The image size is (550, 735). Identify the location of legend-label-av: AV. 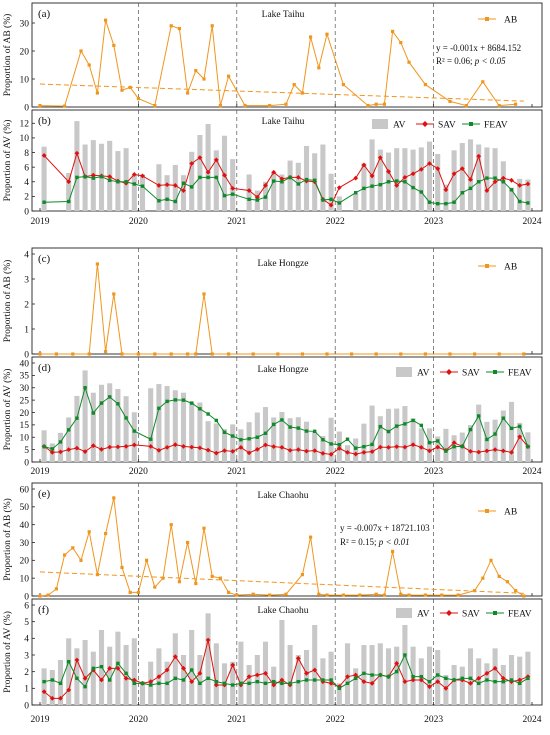
(399, 126).